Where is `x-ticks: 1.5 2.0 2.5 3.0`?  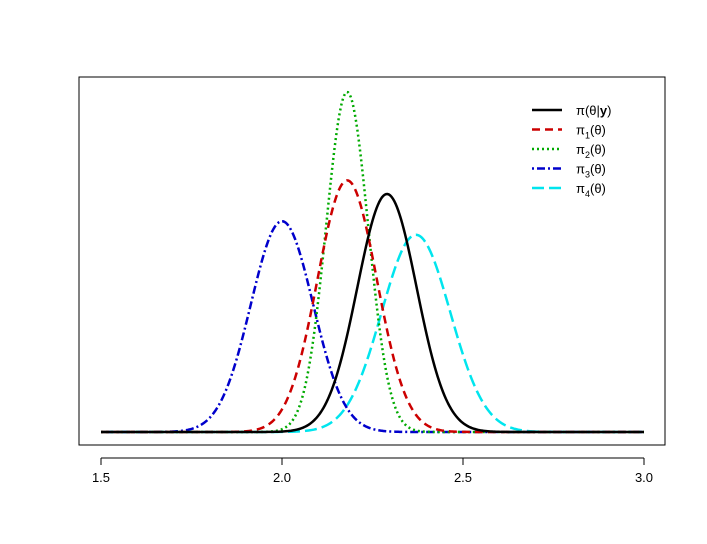 x-ticks: 1.5 2.0 2.5 3.0 is located at coordinates (372, 471).